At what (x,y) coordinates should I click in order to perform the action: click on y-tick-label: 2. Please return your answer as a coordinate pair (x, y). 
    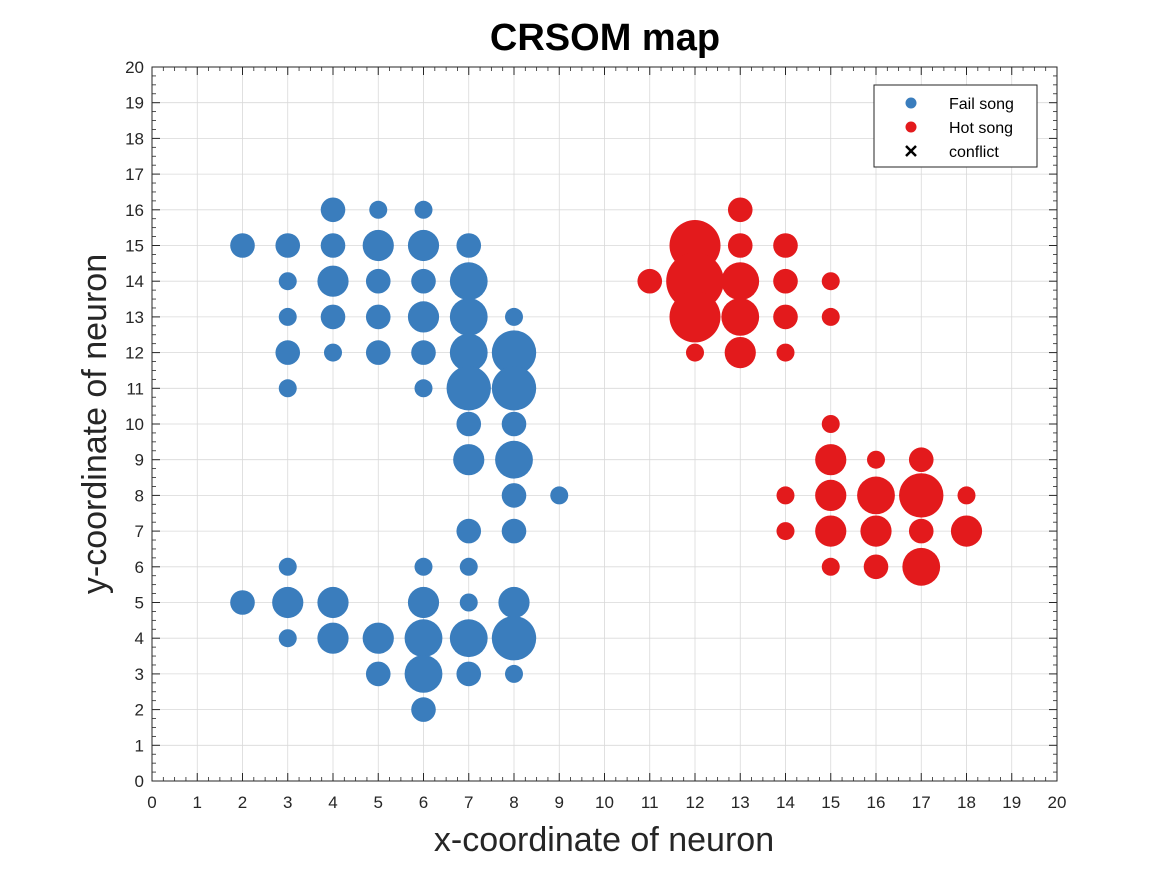
    Looking at the image, I should click on (139, 710).